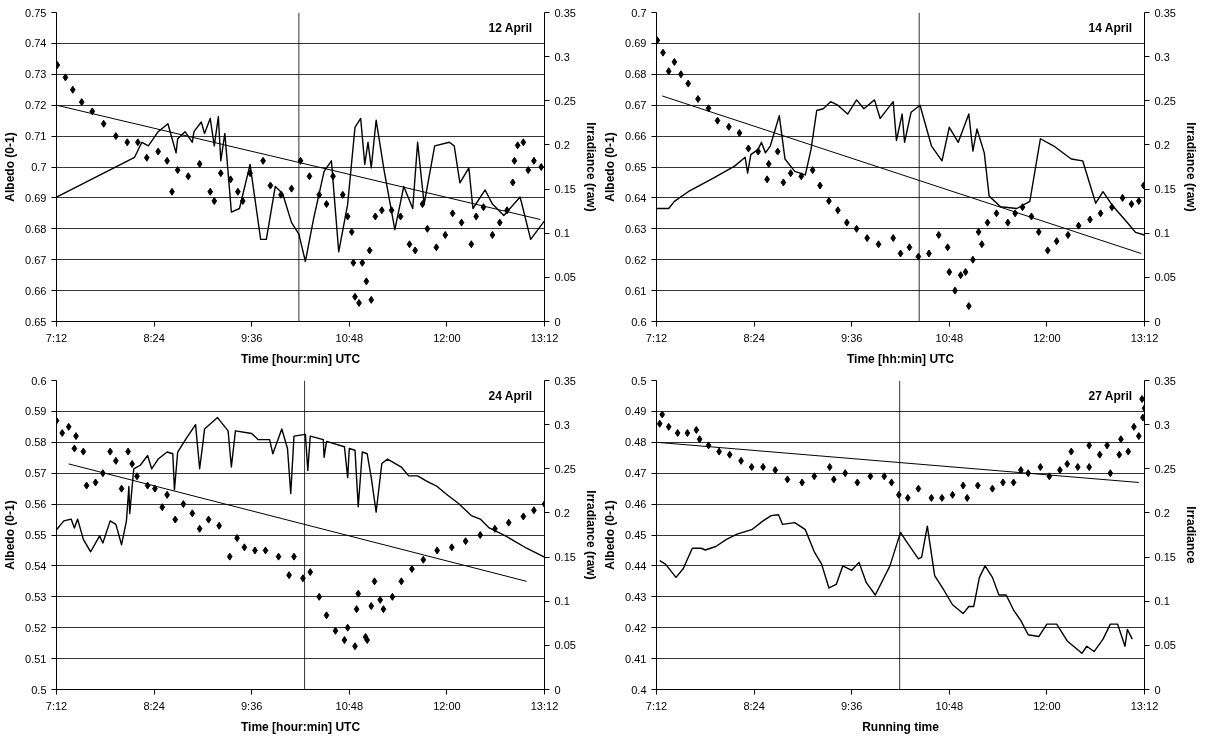 The image size is (1207, 742). Describe the element at coordinates (636, 535) in the screenshot. I see `y-tick-label: 0.45` at that location.